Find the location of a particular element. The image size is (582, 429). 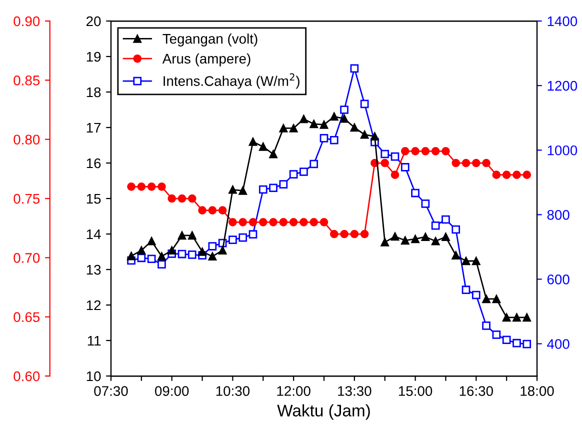

y-tick-label: 20 is located at coordinates (93, 21).